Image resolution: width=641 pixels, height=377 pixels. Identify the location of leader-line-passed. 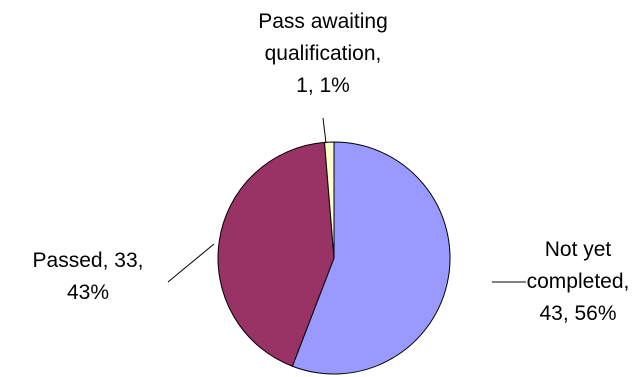
(191, 263).